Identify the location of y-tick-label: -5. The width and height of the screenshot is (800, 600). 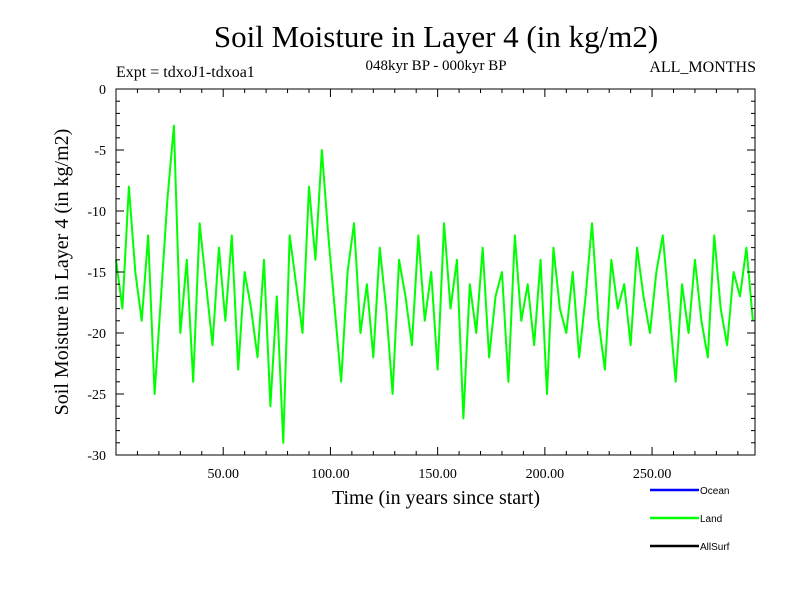
(100, 151).